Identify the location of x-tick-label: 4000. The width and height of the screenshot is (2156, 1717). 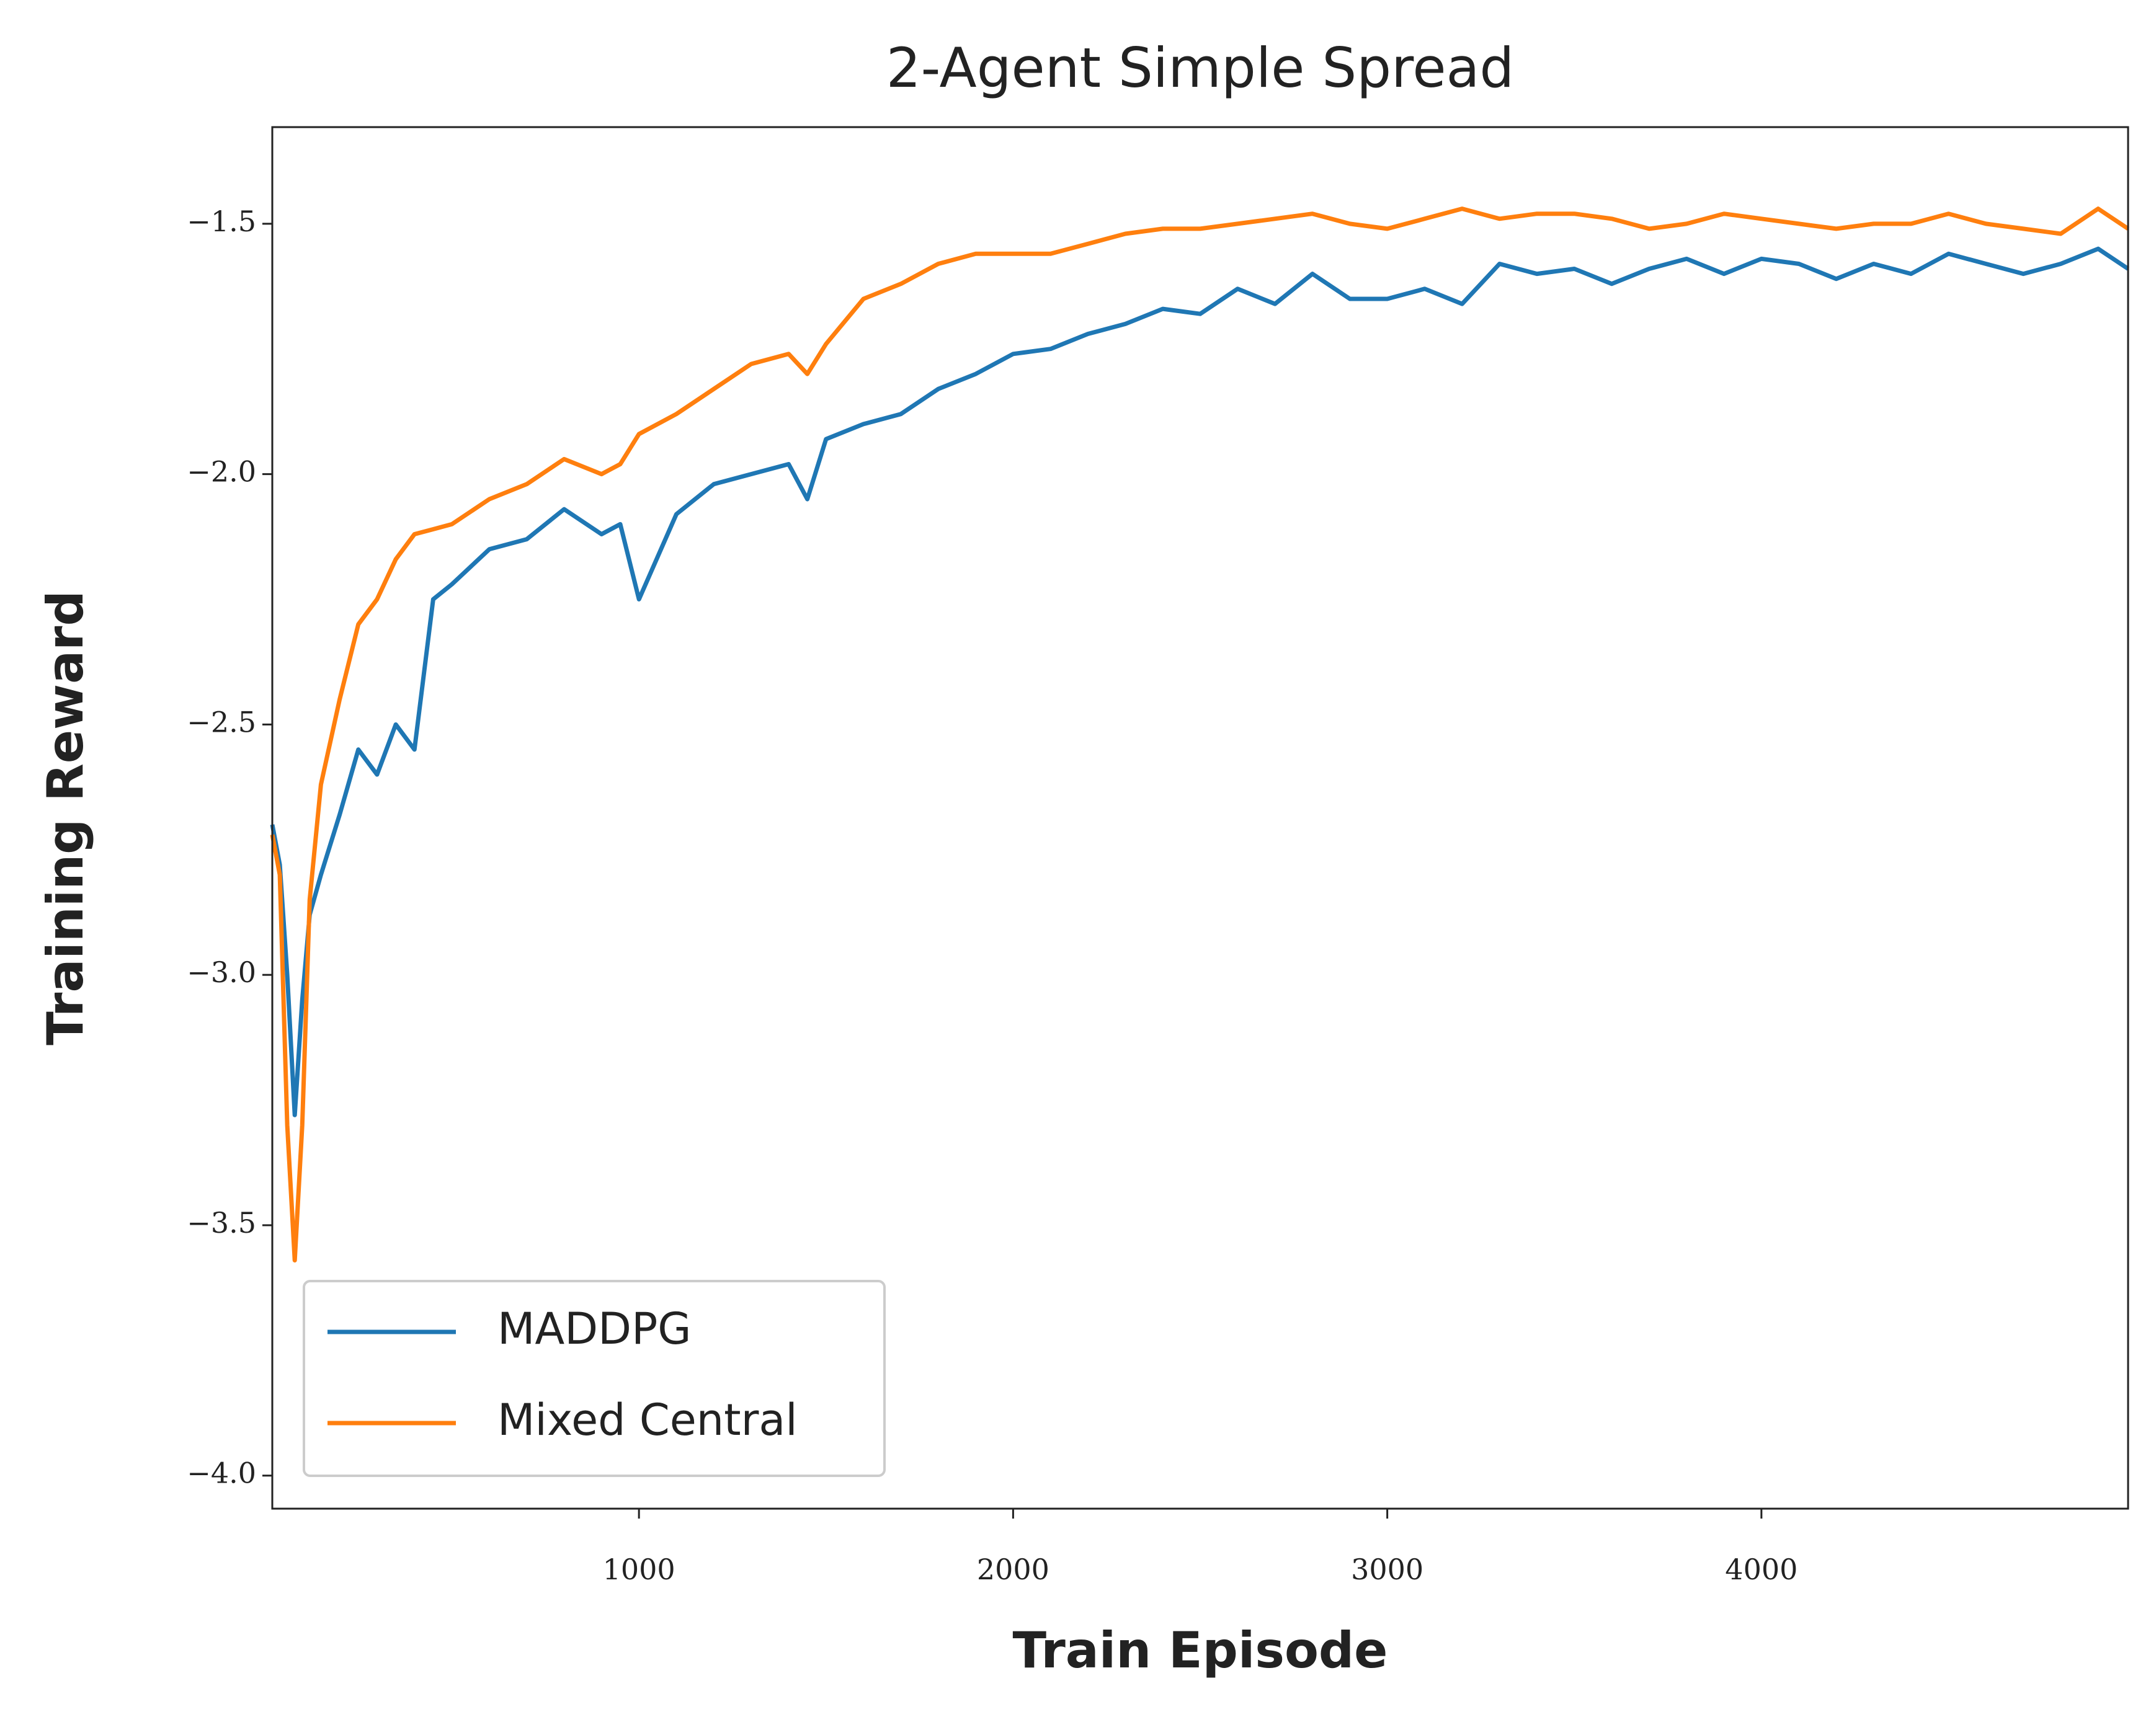
(1761, 1569).